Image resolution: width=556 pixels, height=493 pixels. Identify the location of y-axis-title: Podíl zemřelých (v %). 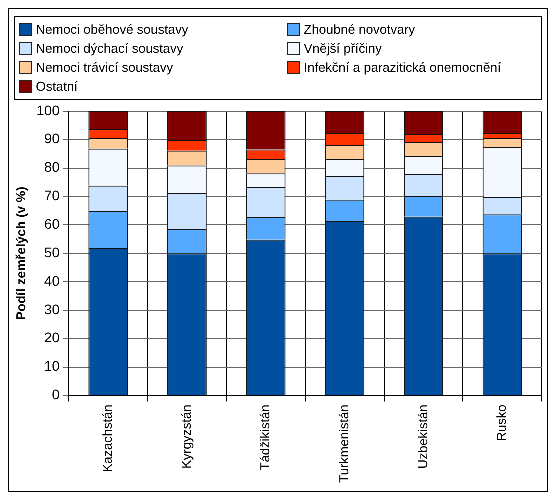
(20, 253).